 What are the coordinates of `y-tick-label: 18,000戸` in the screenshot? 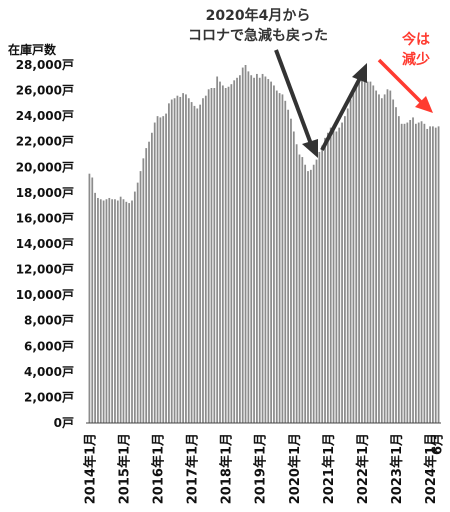 It's located at (45, 193).